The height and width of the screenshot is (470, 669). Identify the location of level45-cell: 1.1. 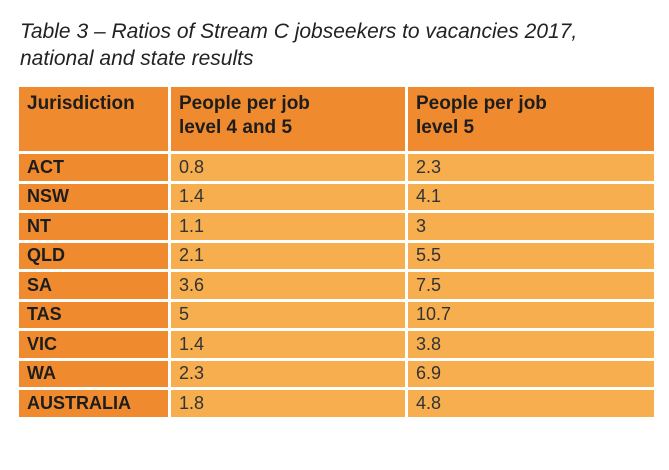
(288, 226).